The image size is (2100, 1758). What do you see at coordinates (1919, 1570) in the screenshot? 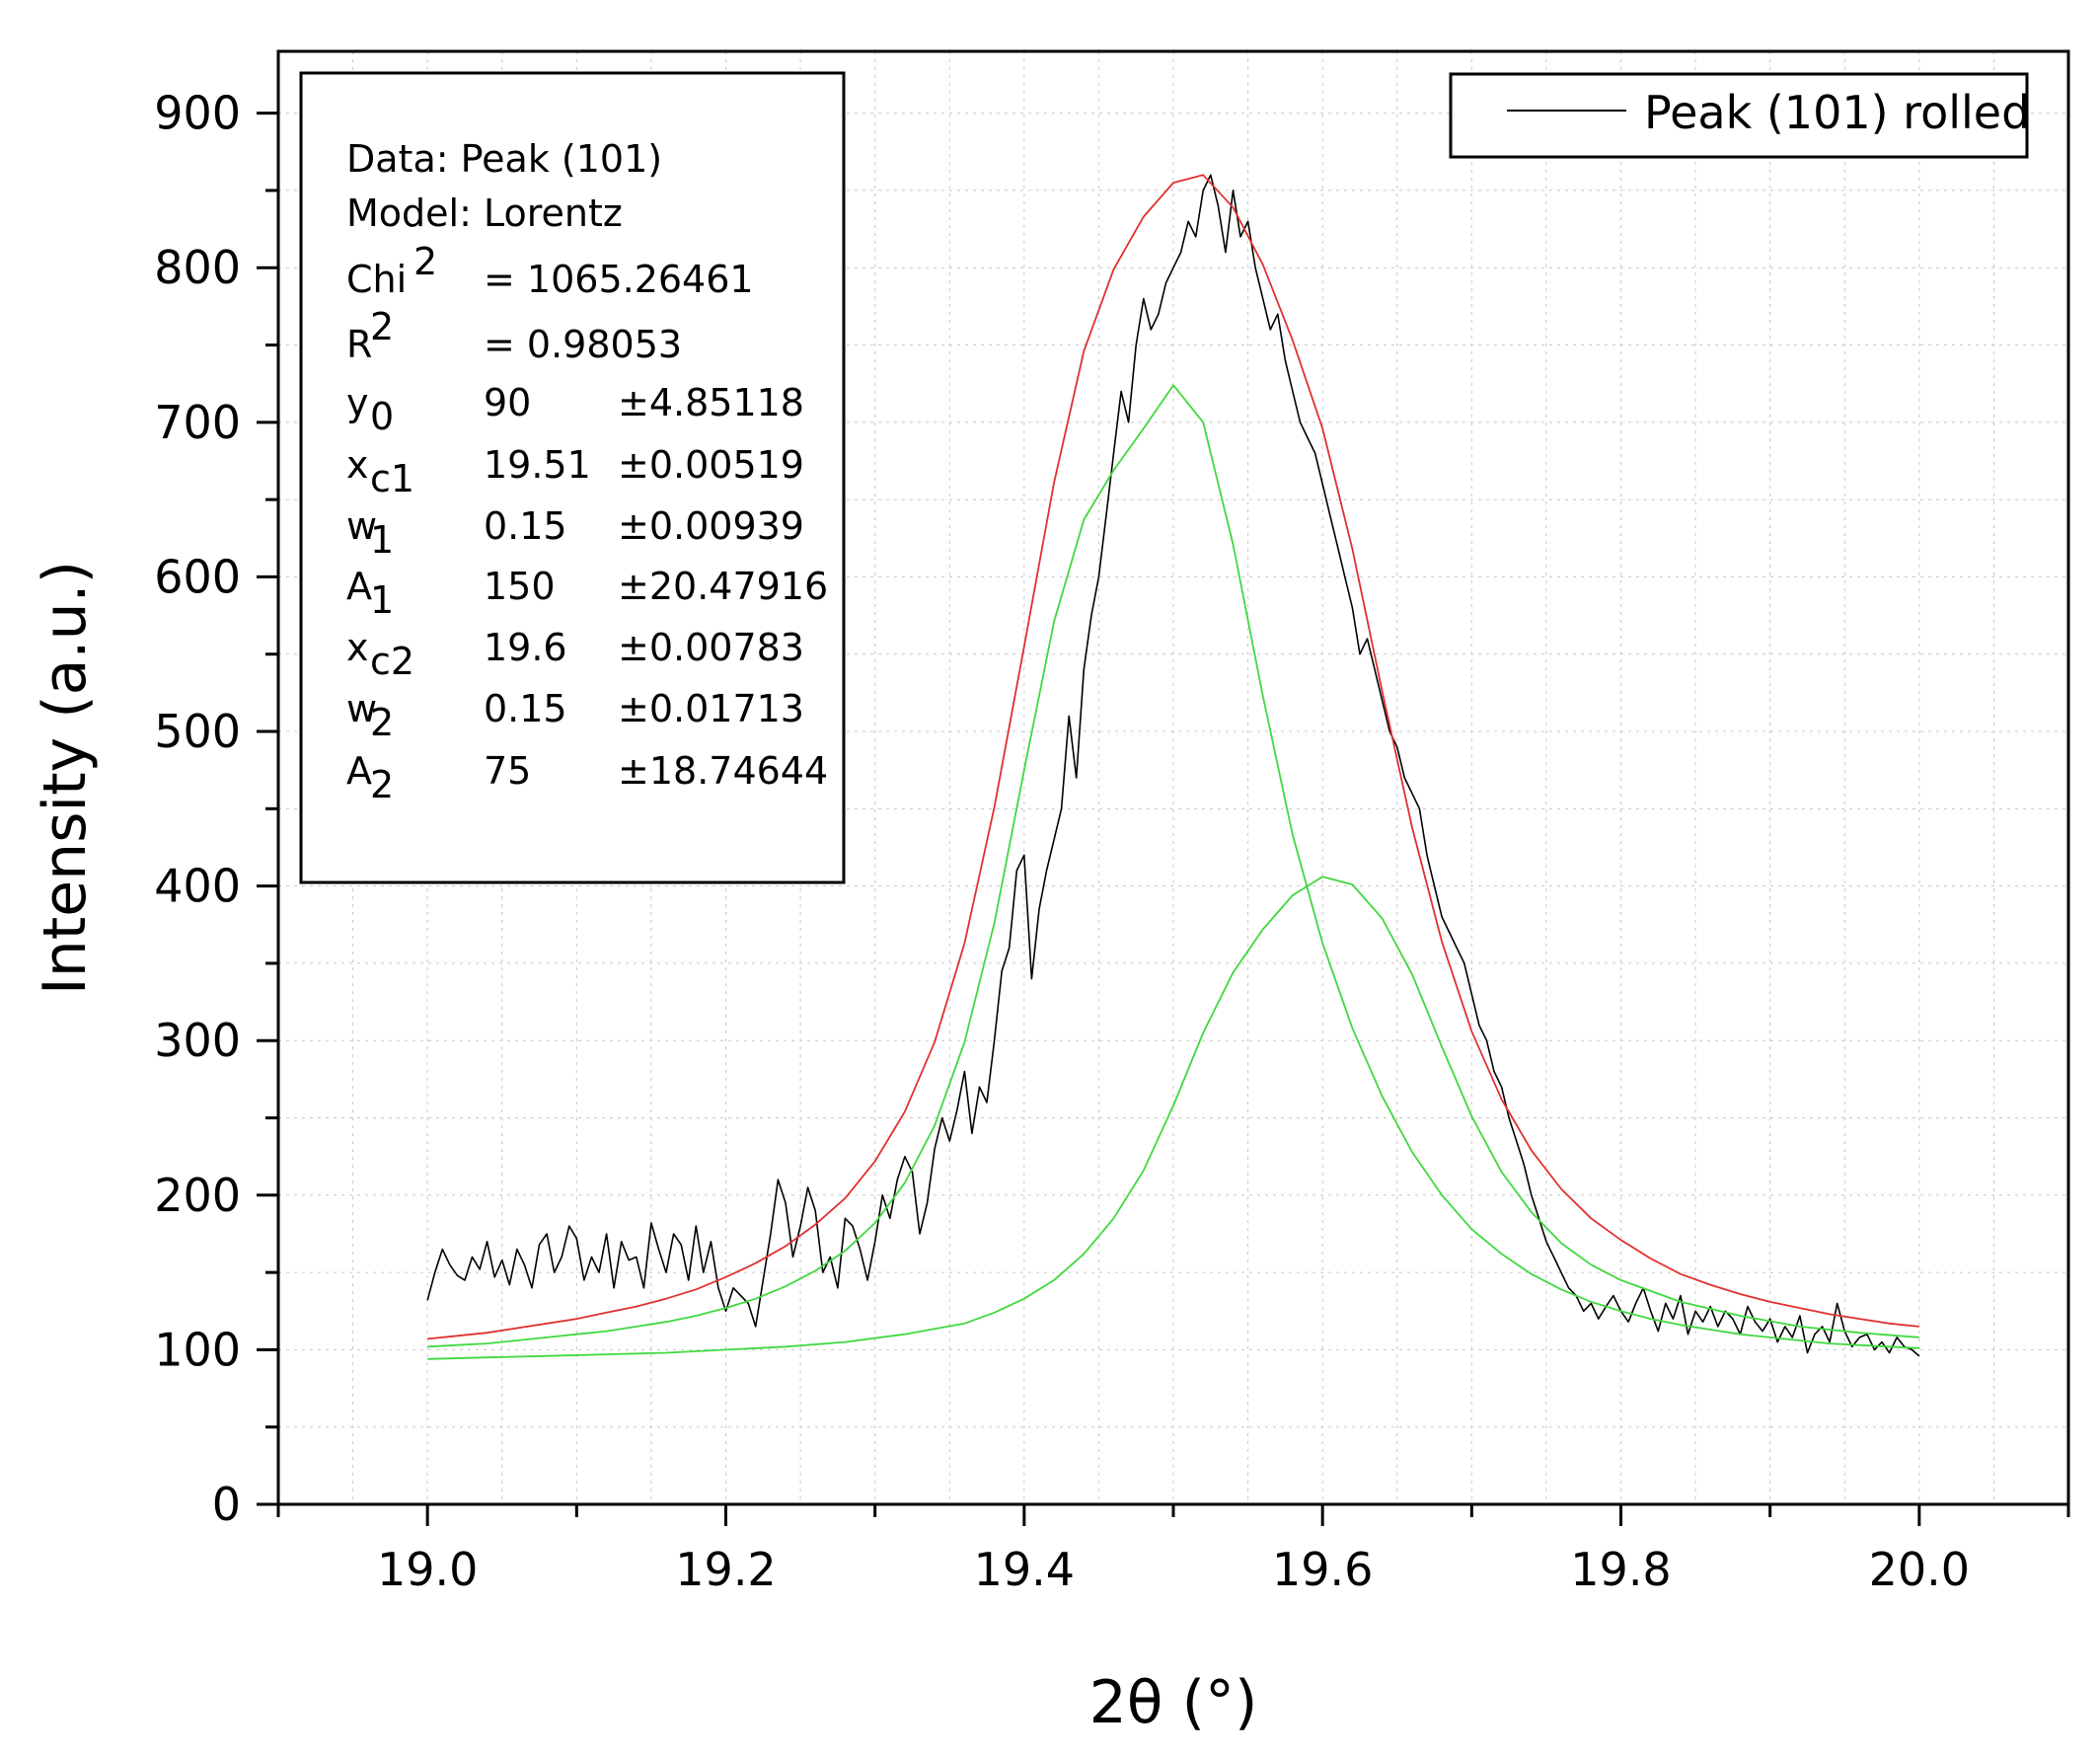
I see `x-tick-label: 20.0` at bounding box center [1919, 1570].